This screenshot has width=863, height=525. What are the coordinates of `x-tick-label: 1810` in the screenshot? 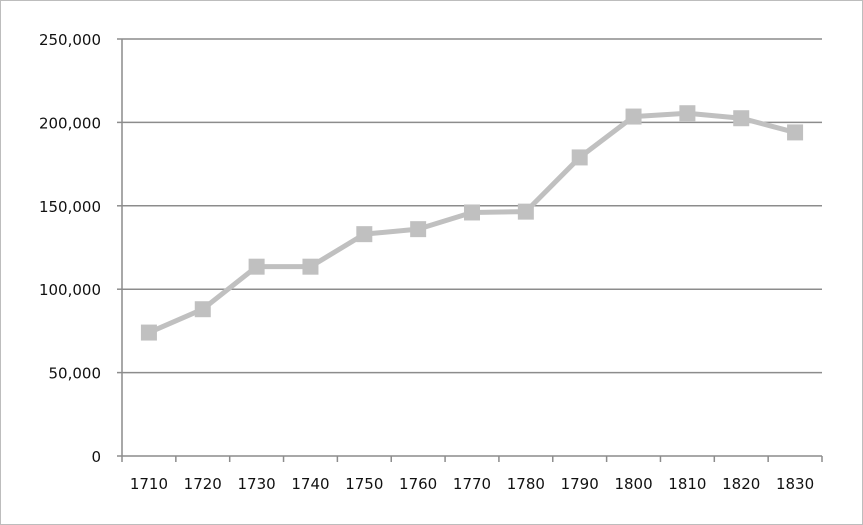 It's located at (687, 484).